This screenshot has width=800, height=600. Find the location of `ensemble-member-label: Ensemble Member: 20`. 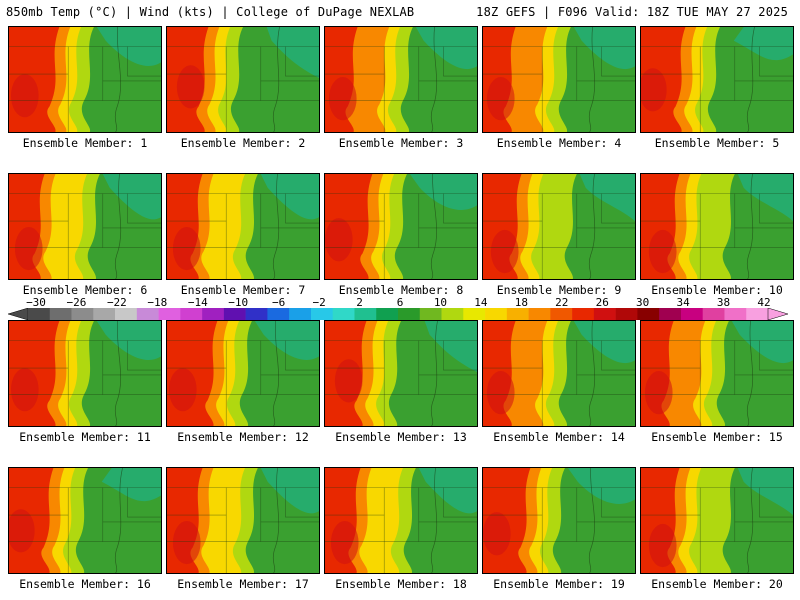

ensemble-member-label: Ensemble Member: 20 is located at coordinates (717, 584).